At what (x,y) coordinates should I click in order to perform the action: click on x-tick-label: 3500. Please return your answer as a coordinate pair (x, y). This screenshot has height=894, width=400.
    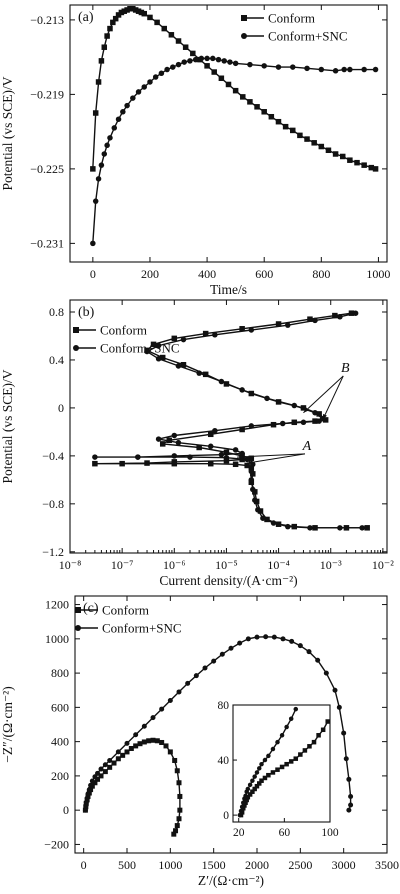
    Looking at the image, I should click on (387, 865).